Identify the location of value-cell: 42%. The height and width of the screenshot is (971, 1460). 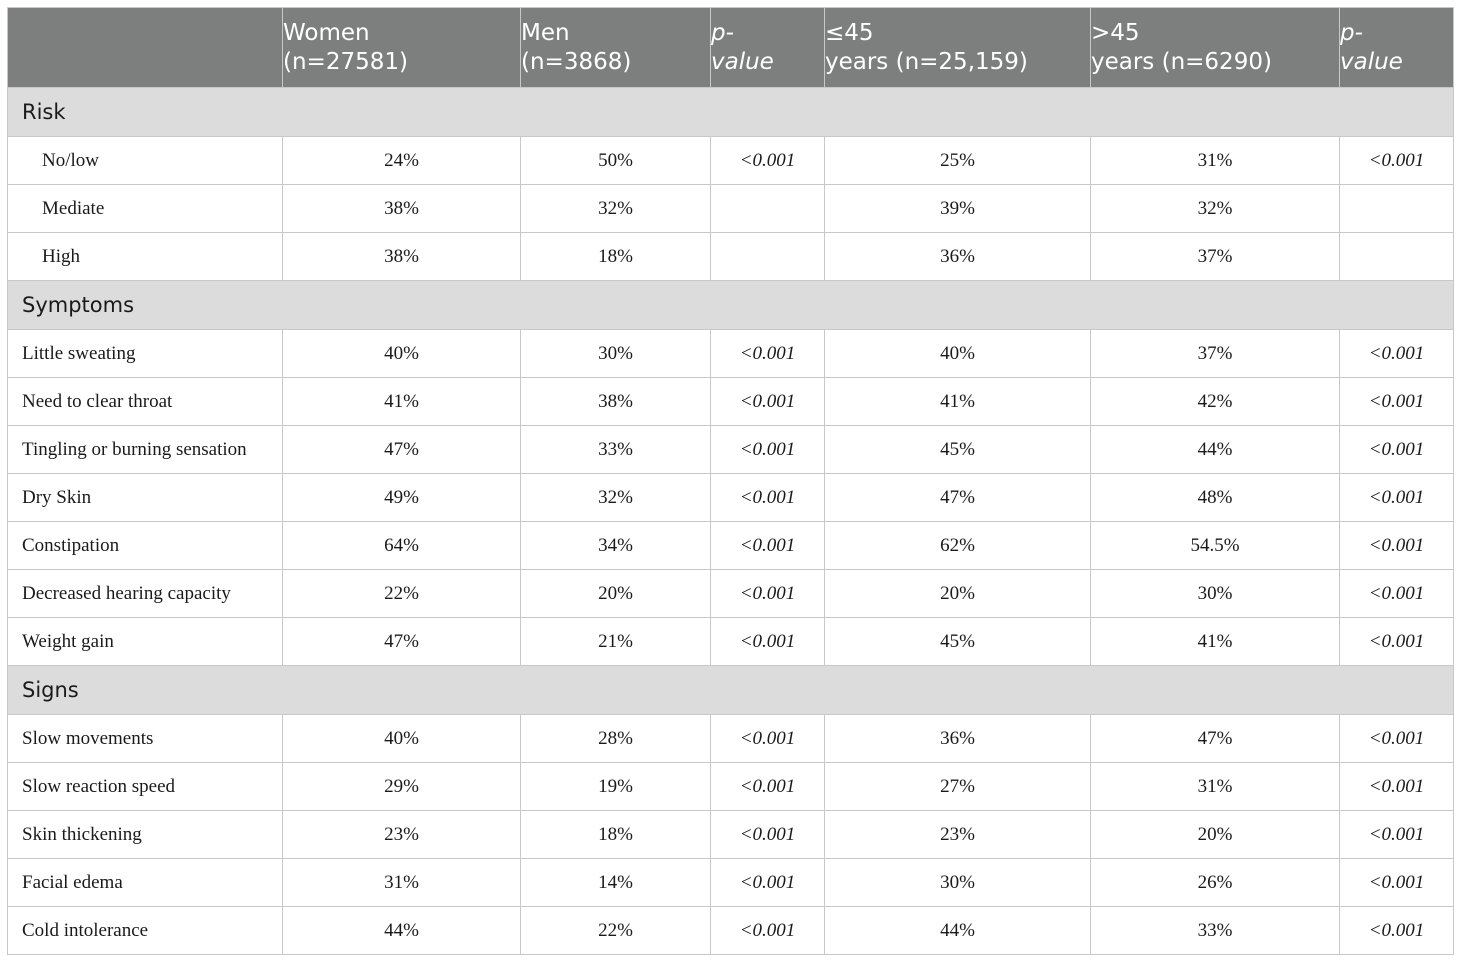
(1215, 401).